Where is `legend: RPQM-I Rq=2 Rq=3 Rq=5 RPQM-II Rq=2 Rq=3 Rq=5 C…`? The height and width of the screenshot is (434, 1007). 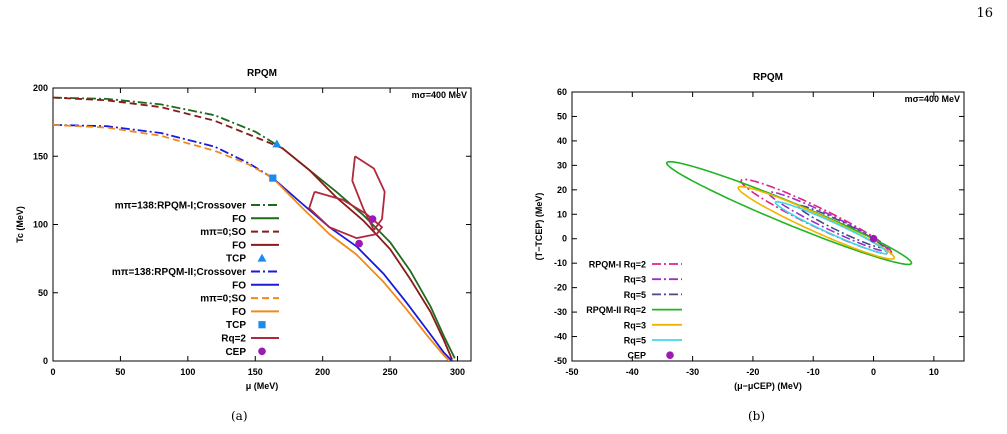 legend: RPQM-I Rq=2 Rq=3 Rq=5 RPQM-II Rq=2 Rq=3 Rq=5 C… is located at coordinates (634, 310).